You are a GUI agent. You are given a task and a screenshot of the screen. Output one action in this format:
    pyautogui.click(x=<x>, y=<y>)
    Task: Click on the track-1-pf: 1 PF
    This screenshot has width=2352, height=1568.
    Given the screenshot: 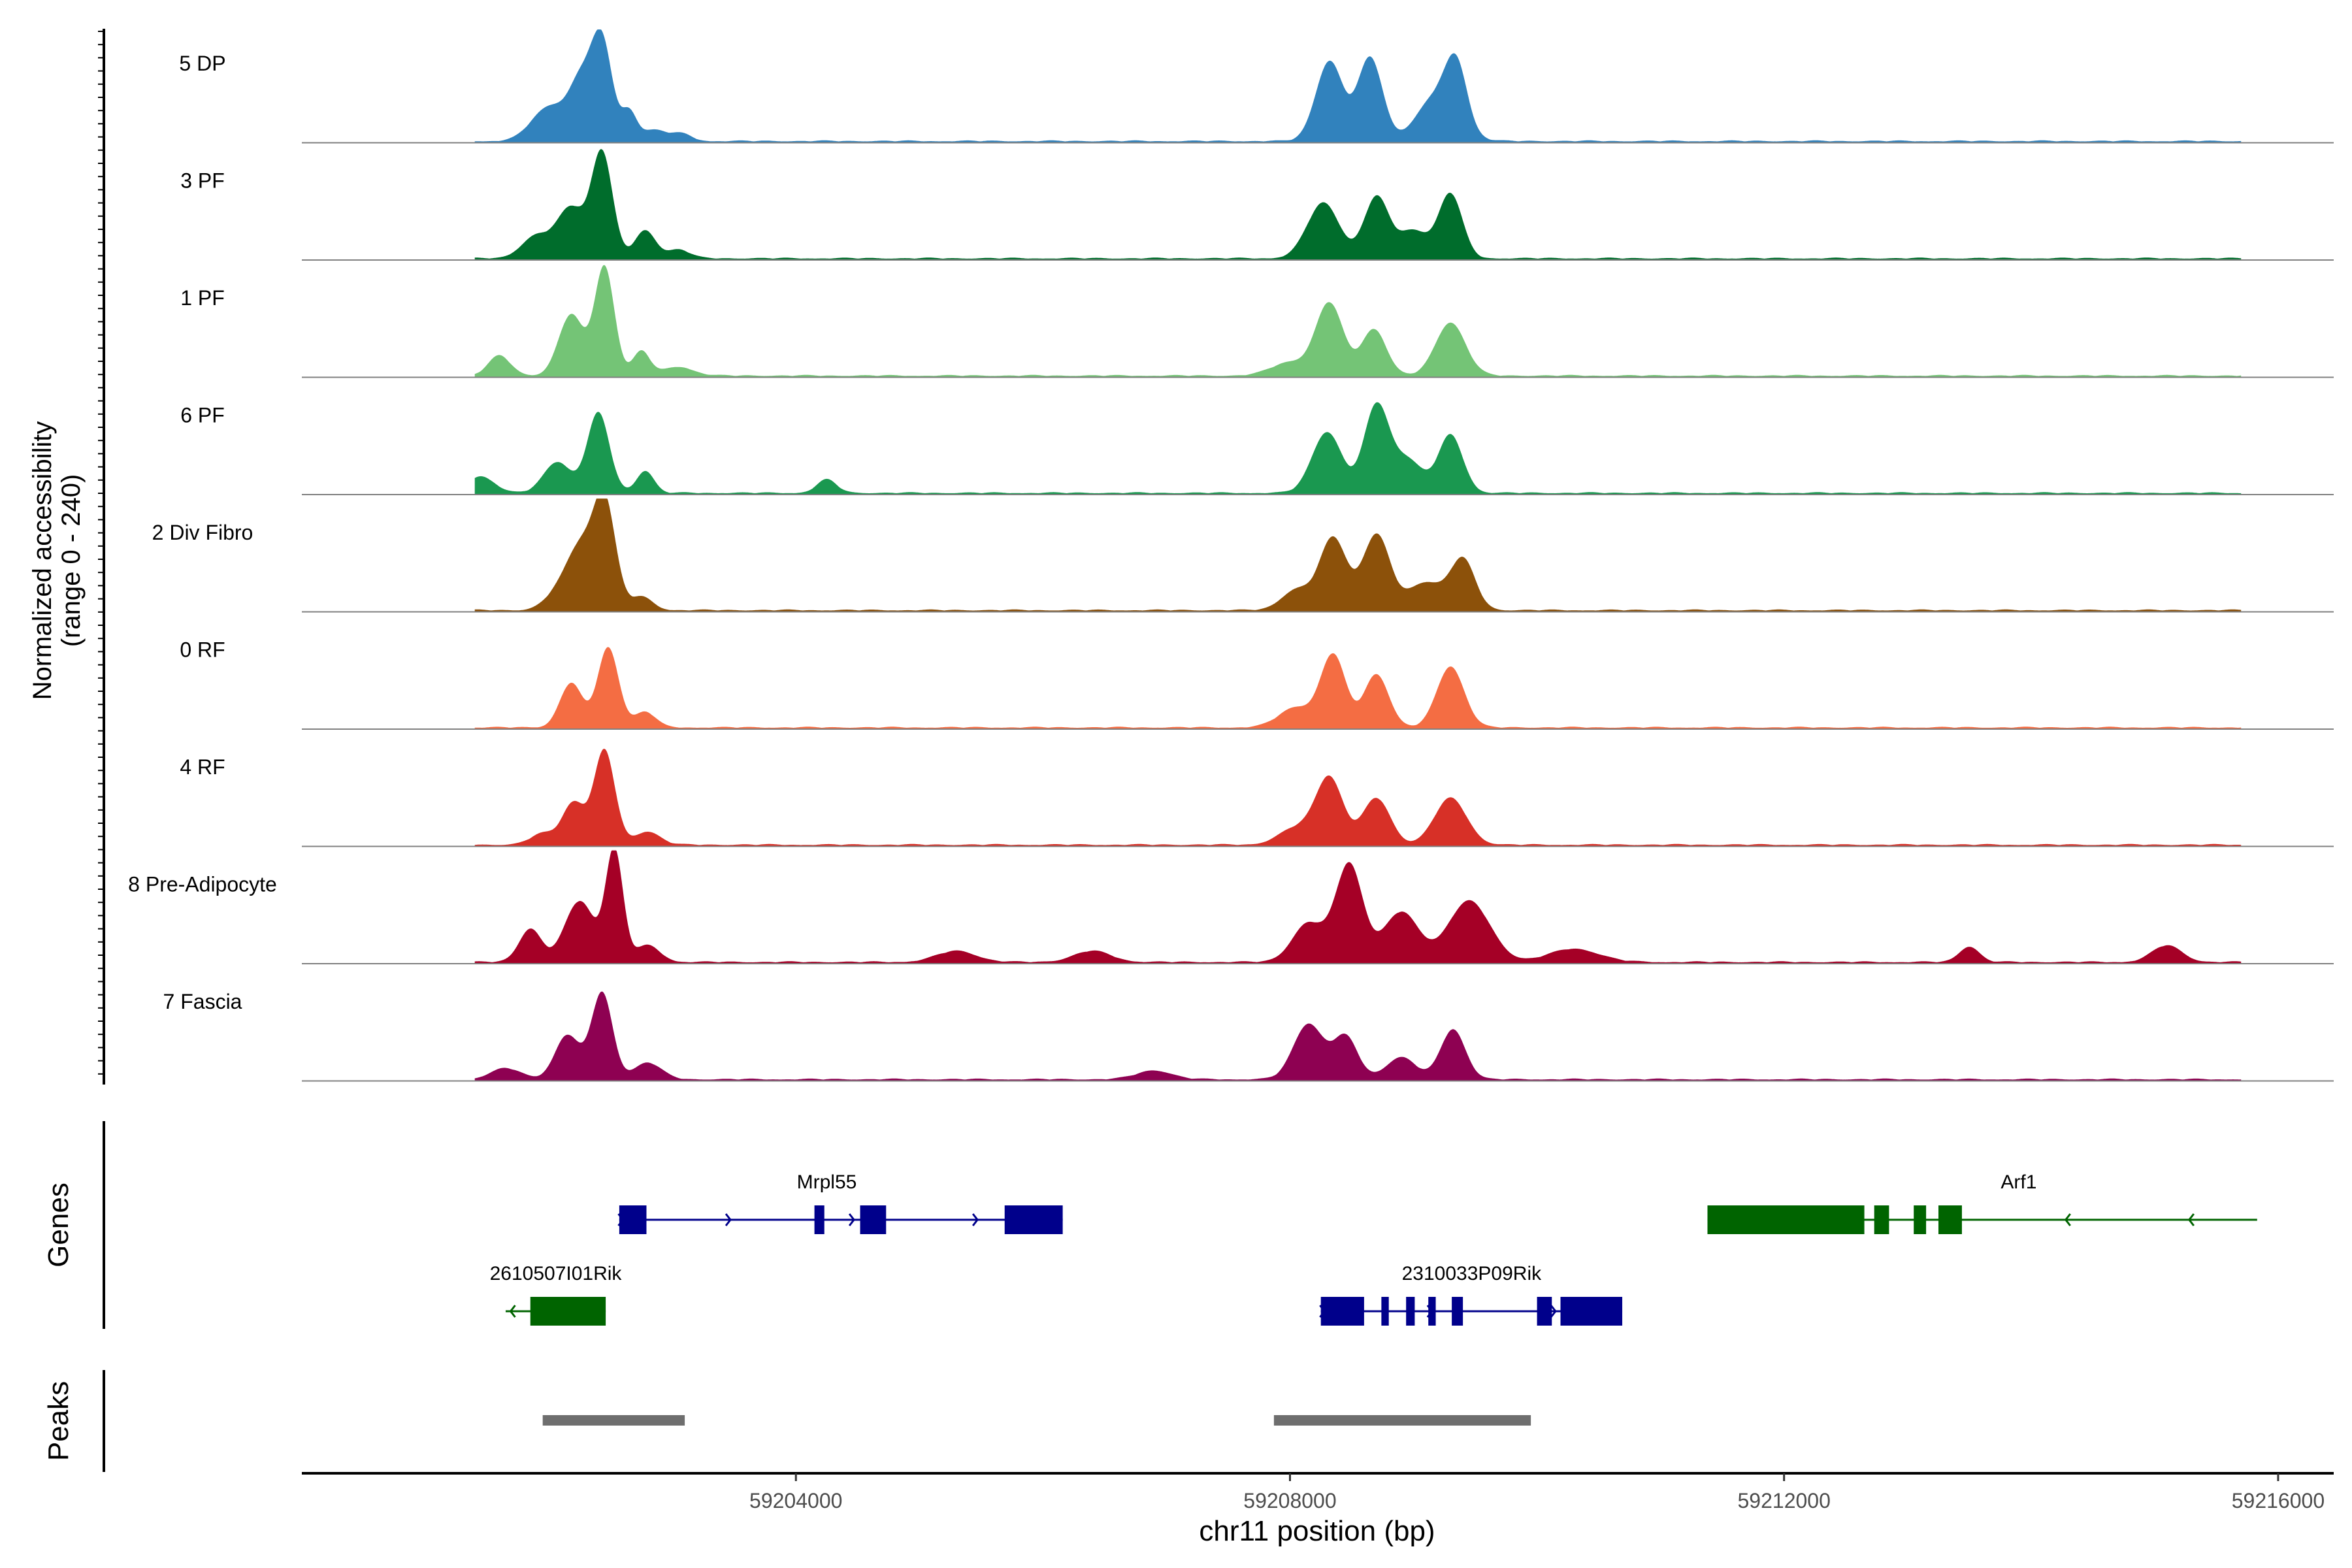 What is the action you would take?
    pyautogui.click(x=1257, y=321)
    